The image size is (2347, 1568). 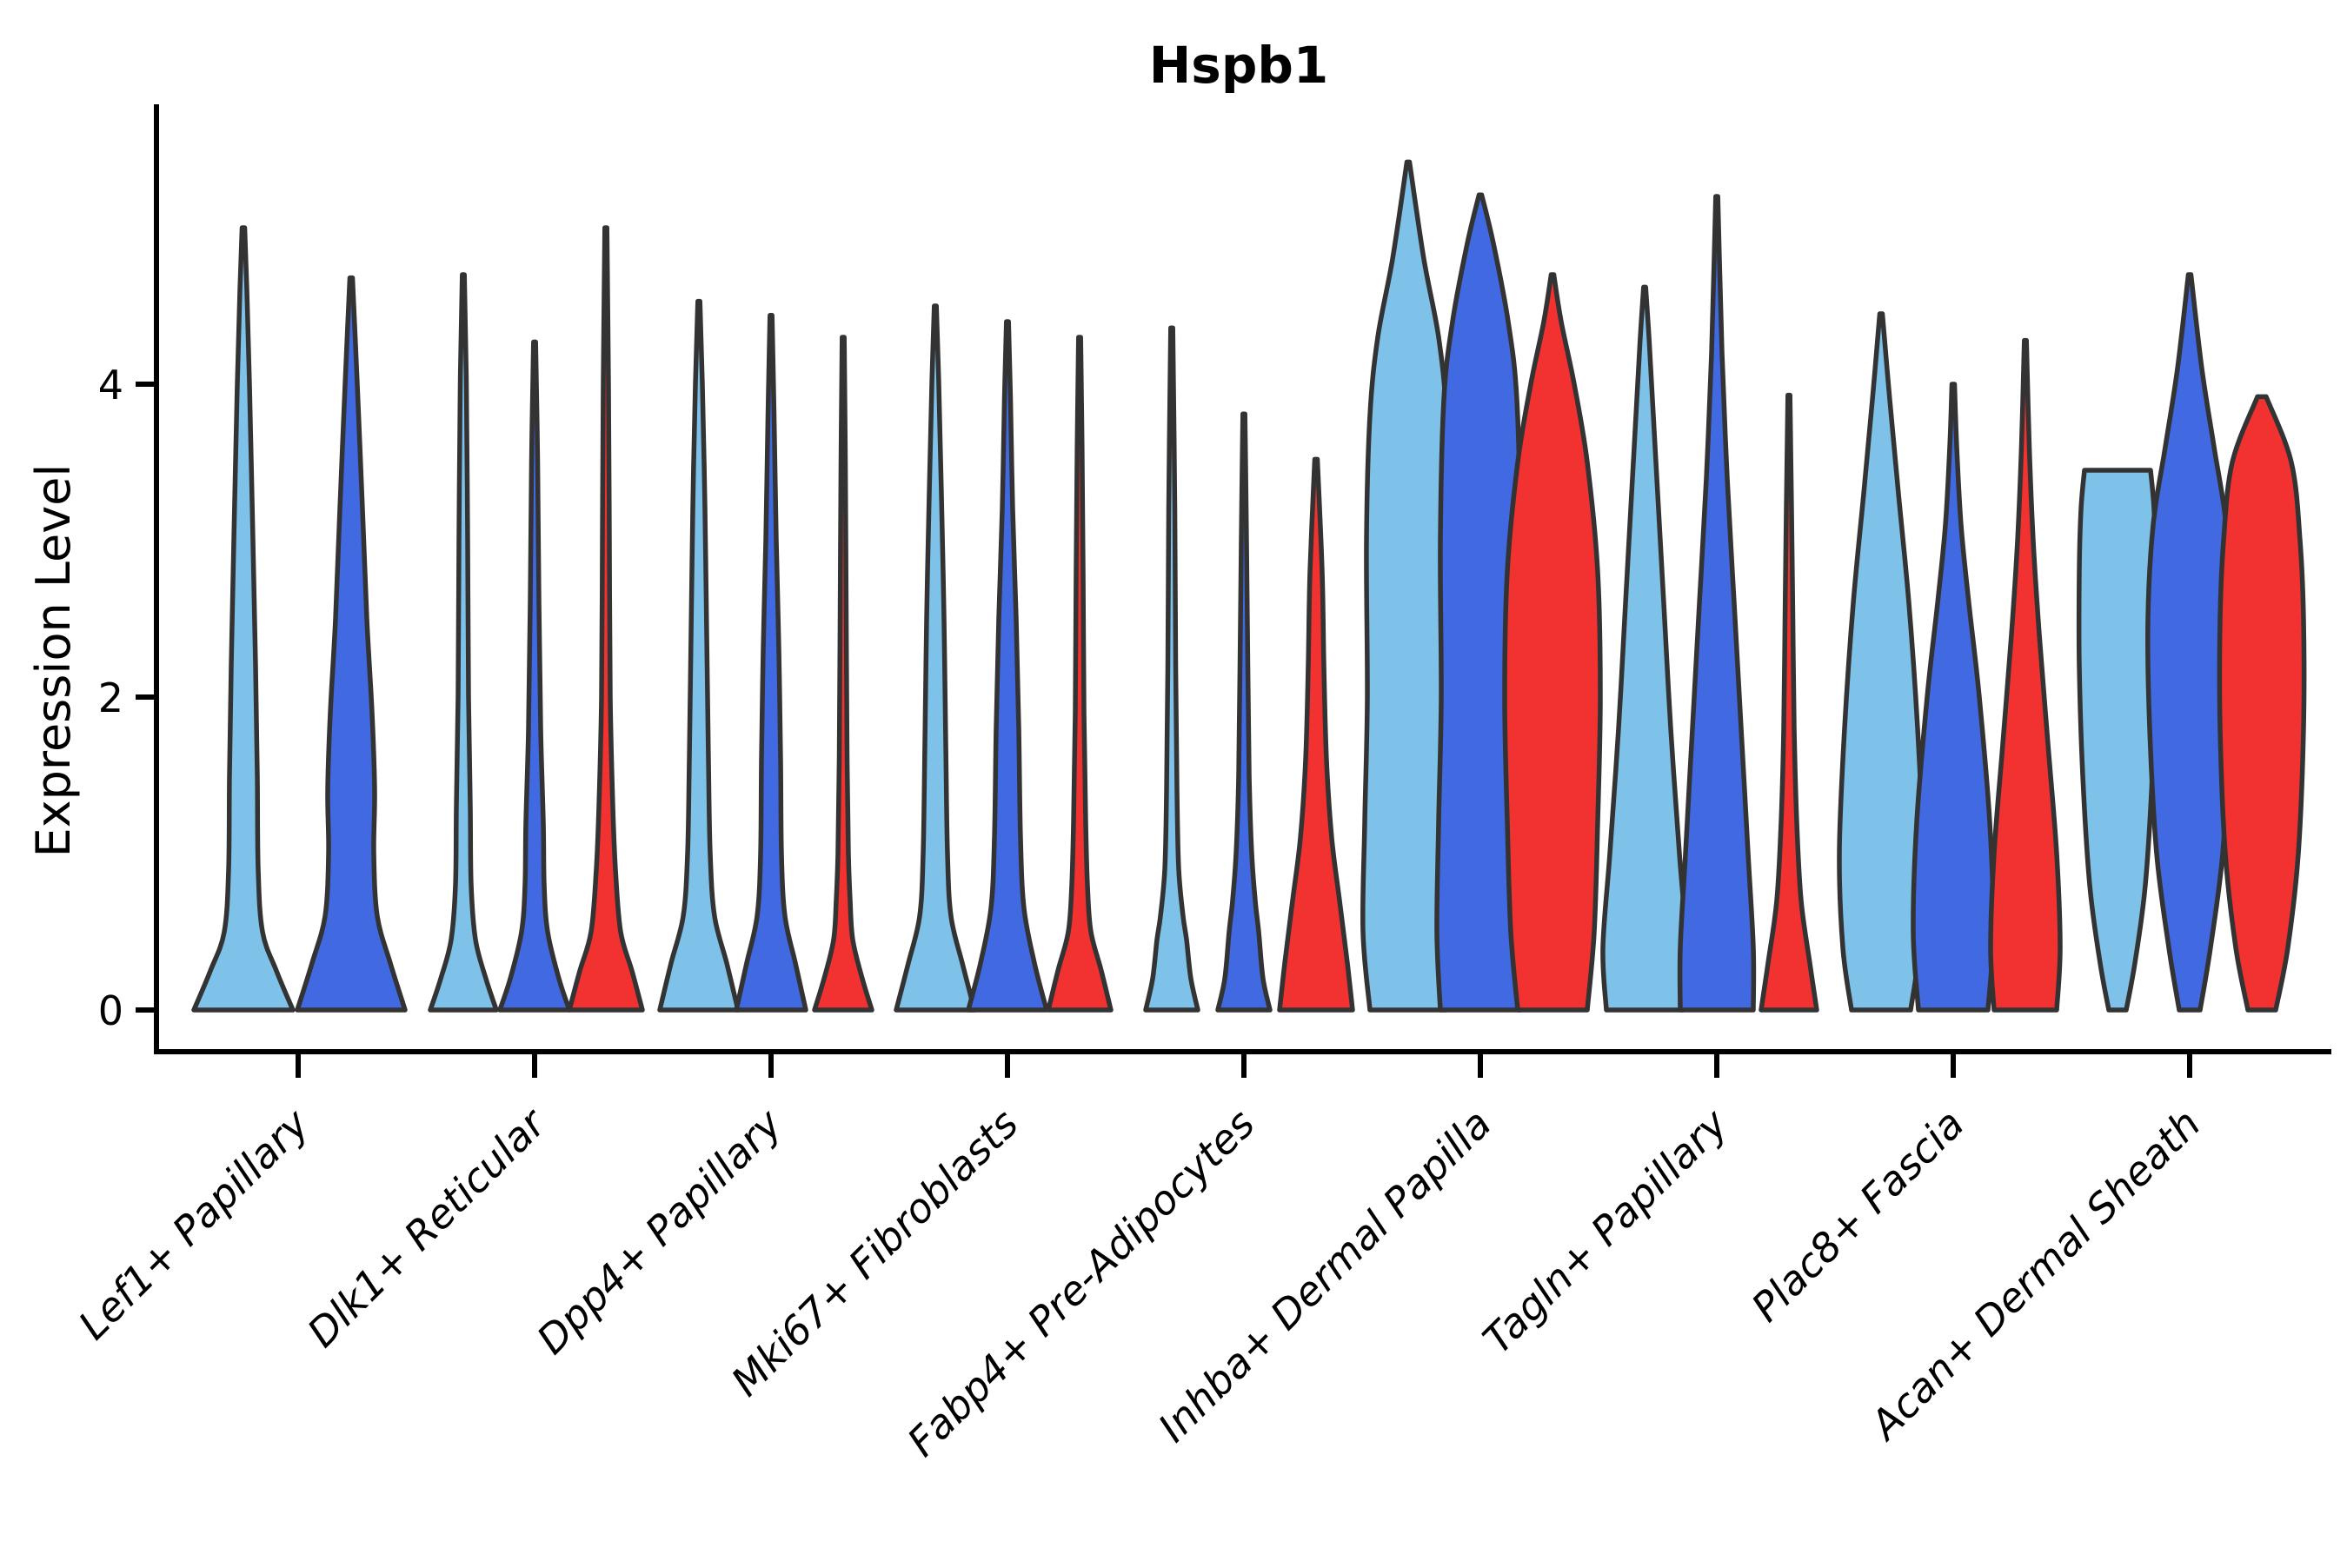 What do you see at coordinates (427, 1227) in the screenshot?
I see `x-tick-label-dlk1-reticular: Dlk1+ Reticular` at bounding box center [427, 1227].